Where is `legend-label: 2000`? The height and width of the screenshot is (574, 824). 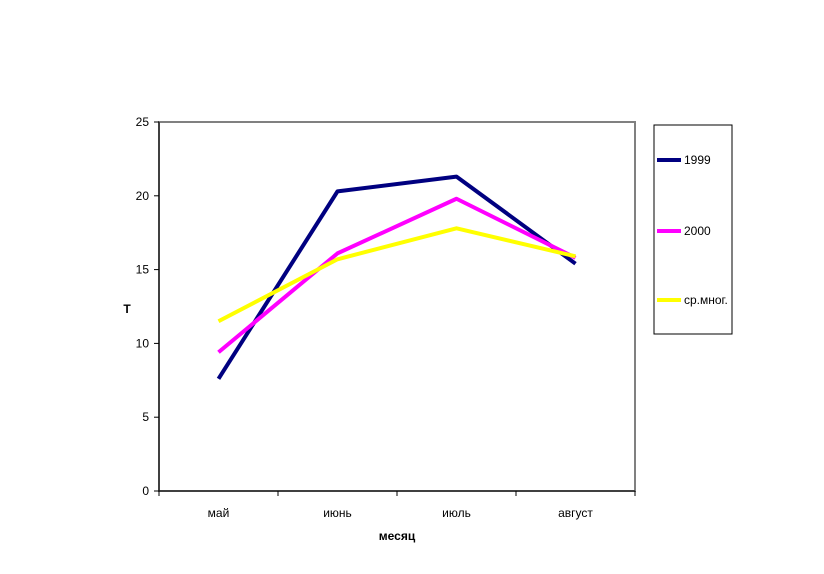 legend-label: 2000 is located at coordinates (697, 231).